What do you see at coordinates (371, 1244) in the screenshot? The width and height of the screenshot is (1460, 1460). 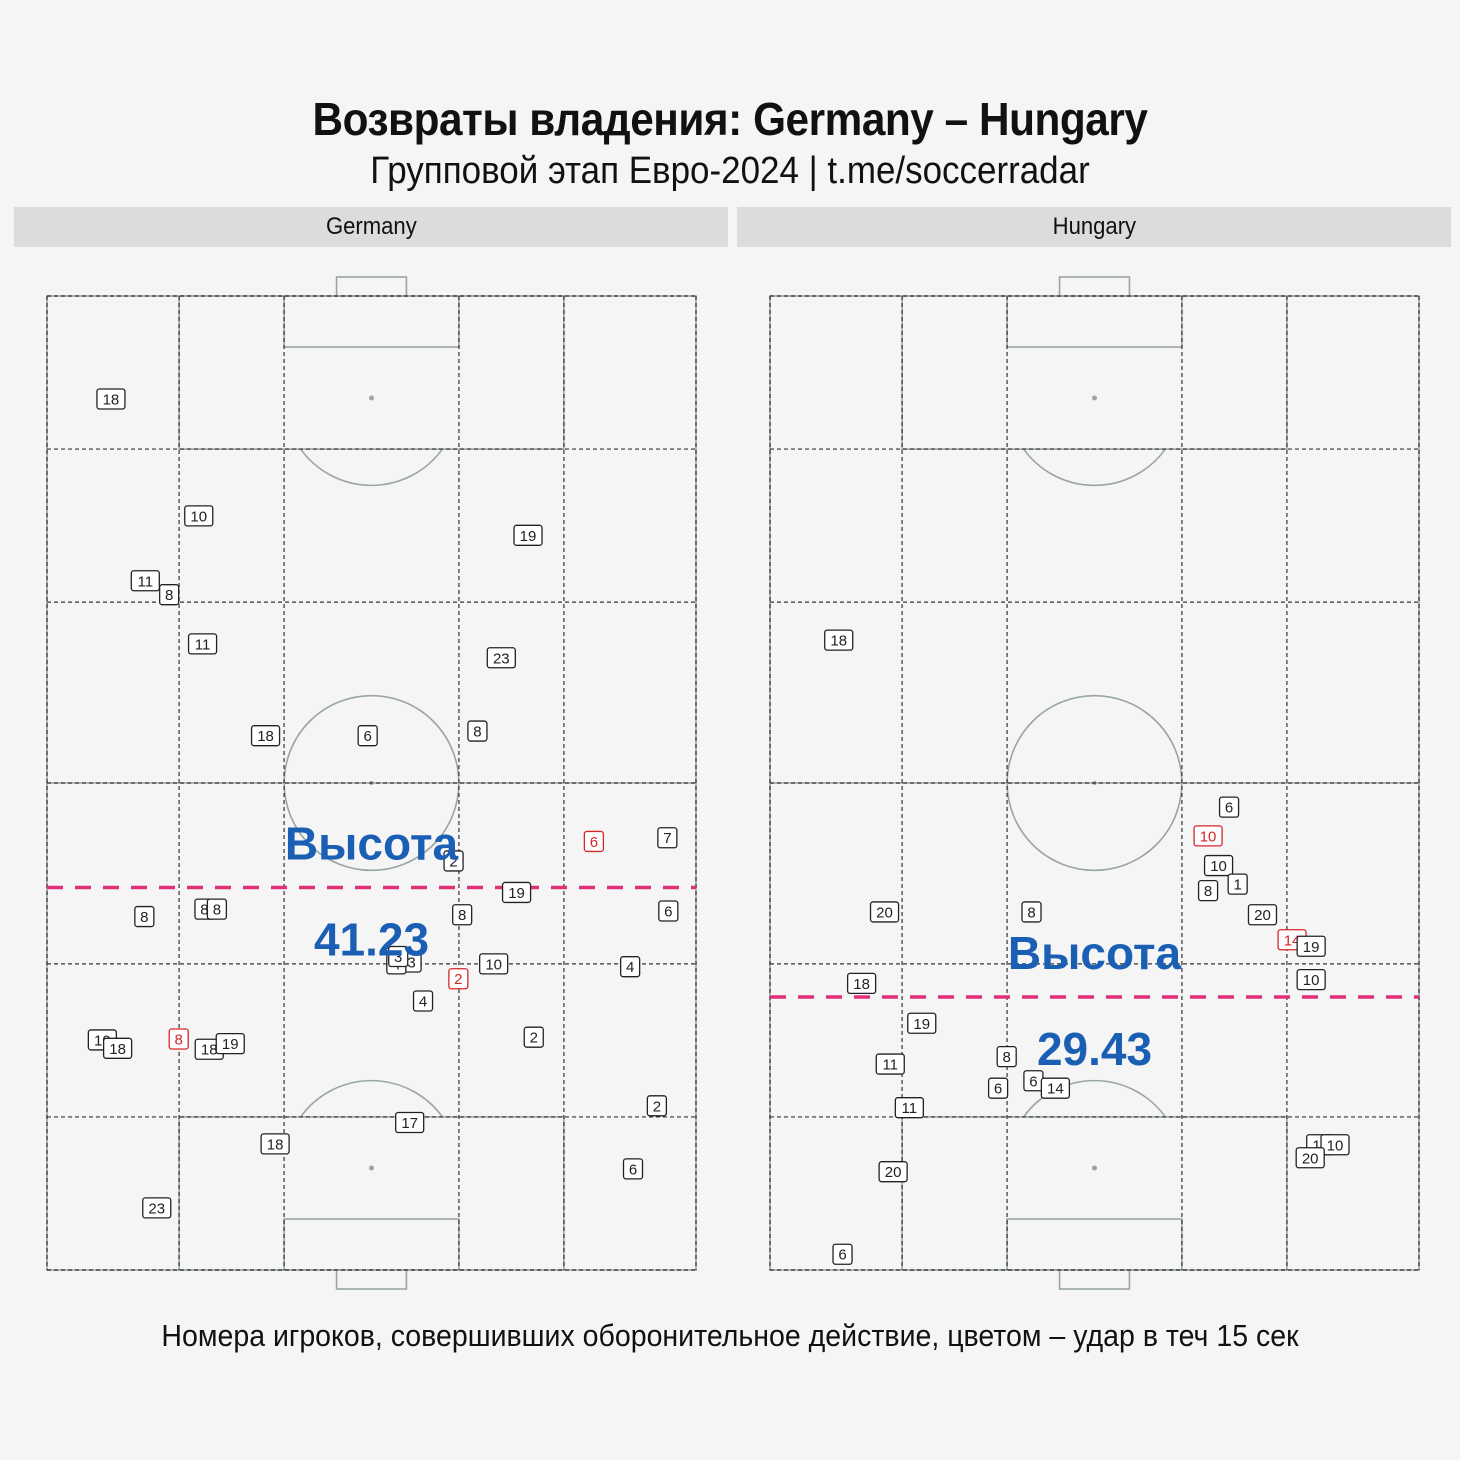 I see `six-yard-box-bottom` at bounding box center [371, 1244].